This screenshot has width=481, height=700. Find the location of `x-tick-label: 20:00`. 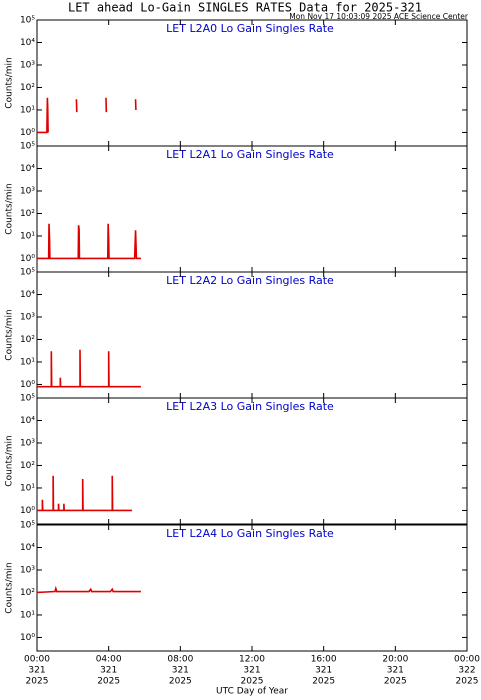

x-tick-label: 20:00 is located at coordinates (395, 660).